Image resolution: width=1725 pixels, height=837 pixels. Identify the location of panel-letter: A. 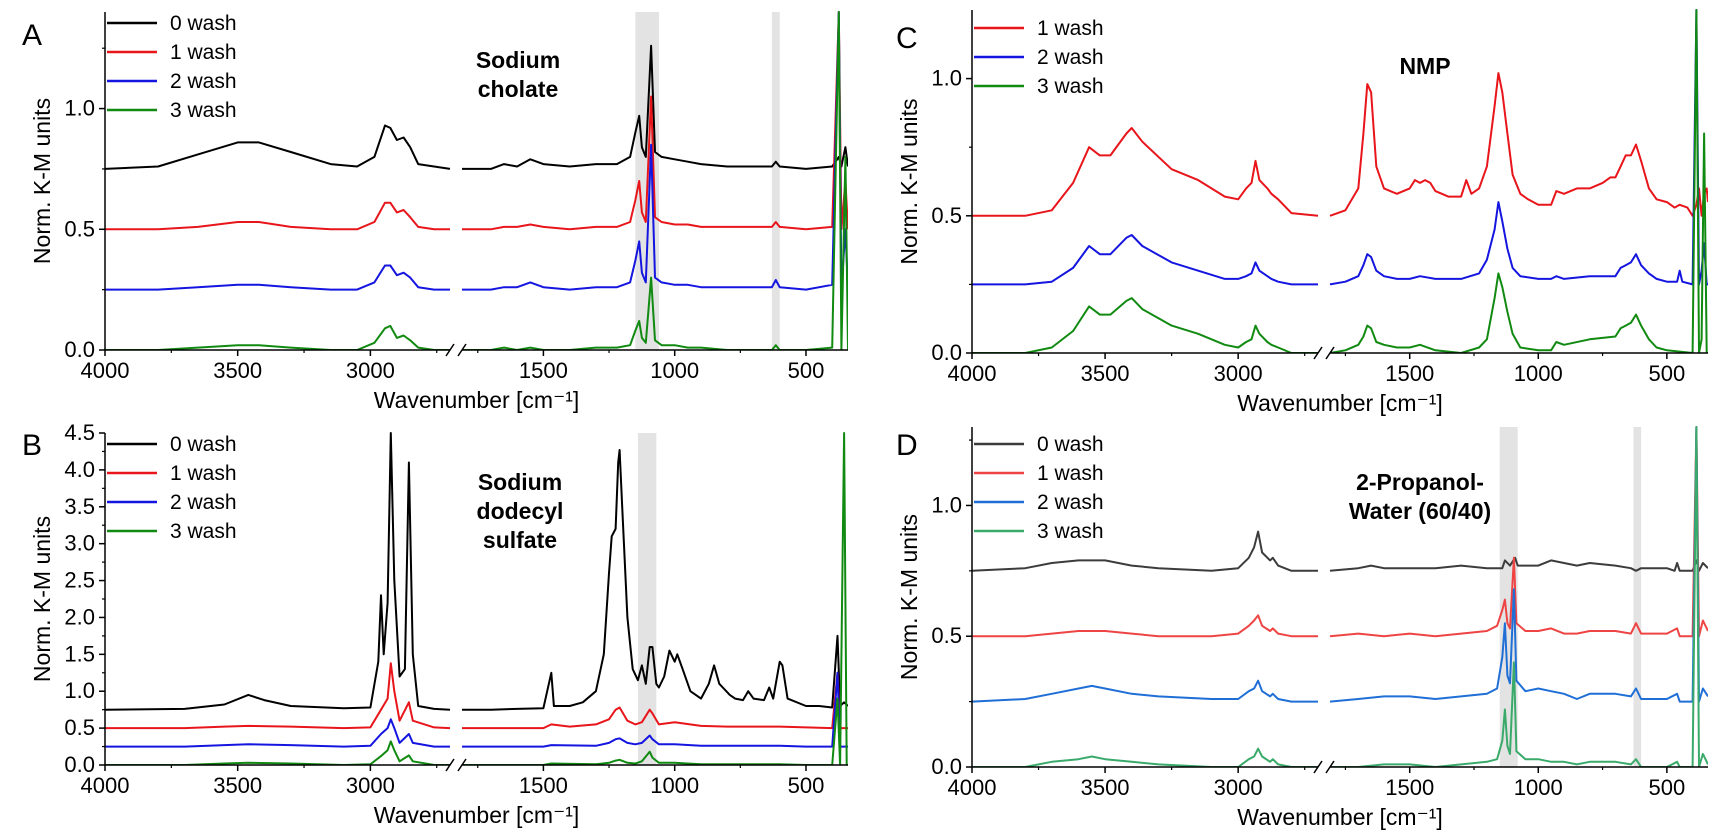
(32, 35).